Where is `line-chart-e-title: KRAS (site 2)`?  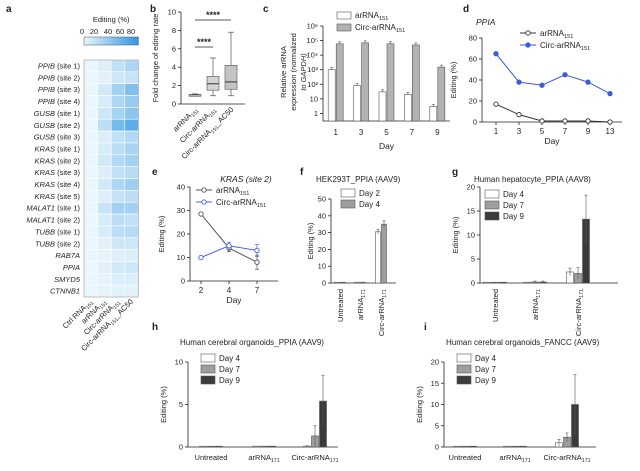
line-chart-e-title: KRAS (site 2) is located at coordinates (246, 179).